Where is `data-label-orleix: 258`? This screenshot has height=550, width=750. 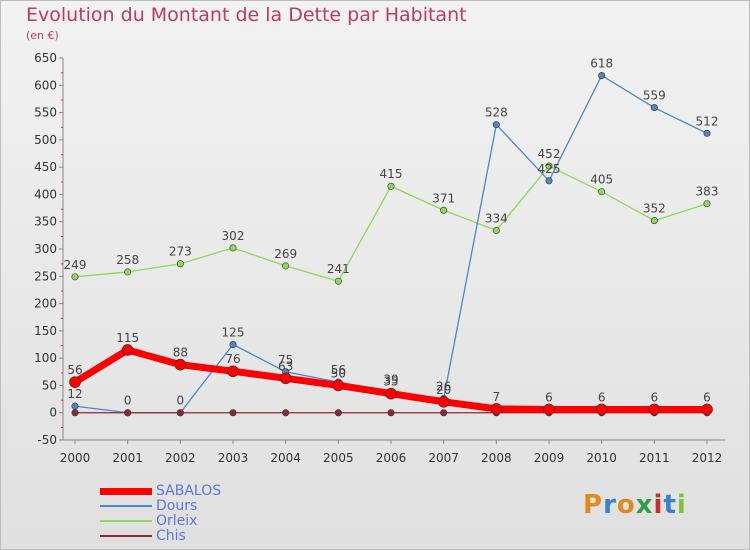
data-label-orleix: 258 is located at coordinates (127, 260).